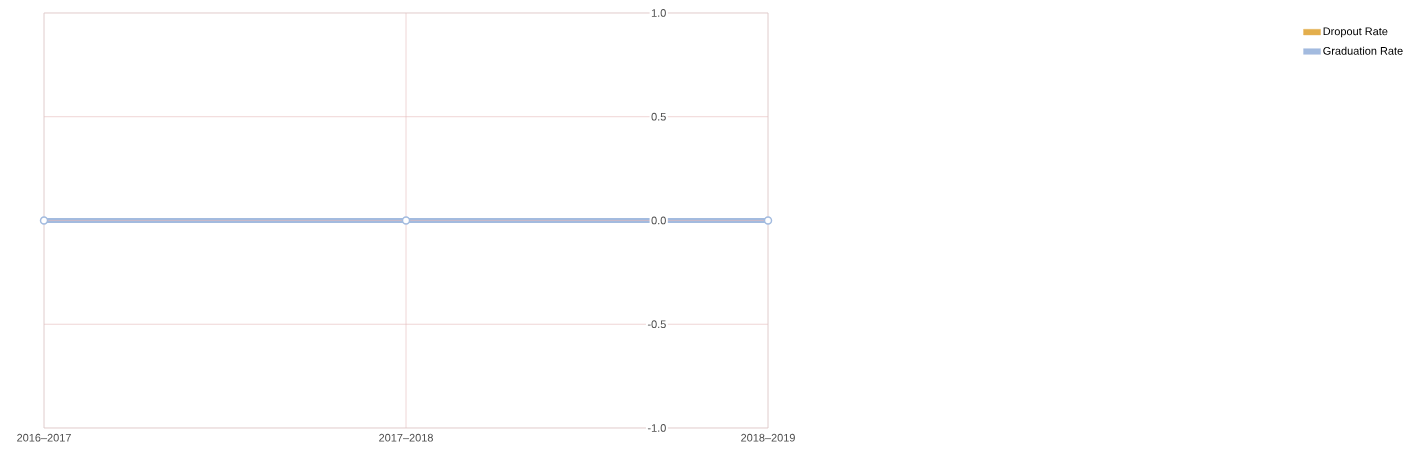 The height and width of the screenshot is (468, 1413). Describe the element at coordinates (768, 437) in the screenshot. I see `x-tick-label: 2018–2019` at that location.